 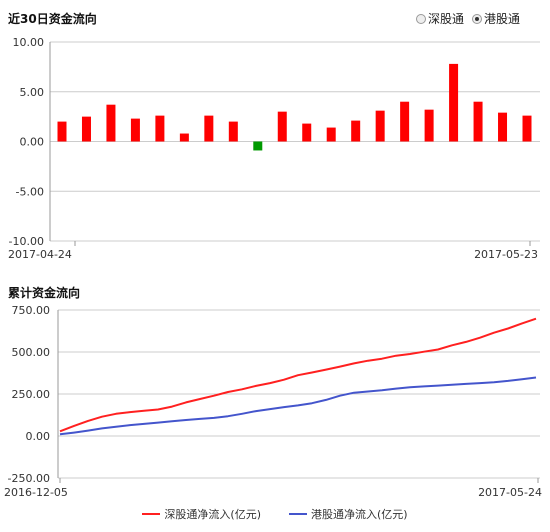 I want to click on chart2-x-end-label: 2017-05-24, so click(x=510, y=492).